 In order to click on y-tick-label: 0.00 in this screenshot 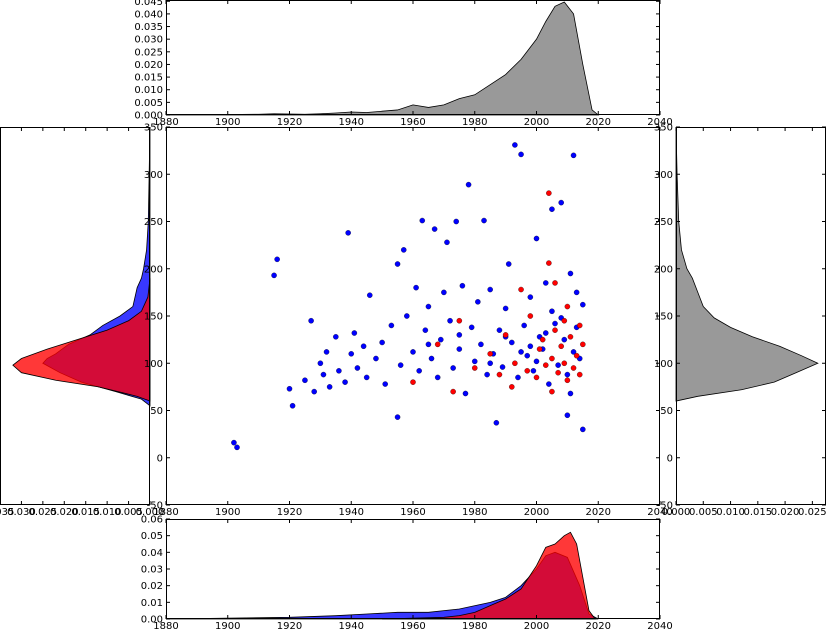, I will do `click(152, 620)`.